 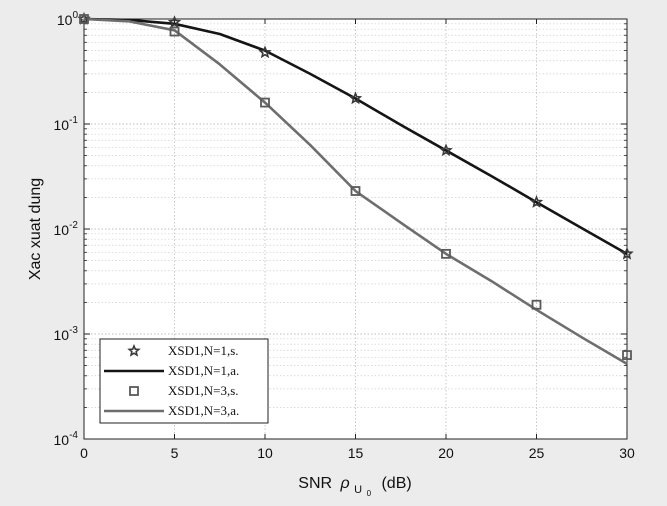 I want to click on x-tick-label: 20, so click(x=446, y=453).